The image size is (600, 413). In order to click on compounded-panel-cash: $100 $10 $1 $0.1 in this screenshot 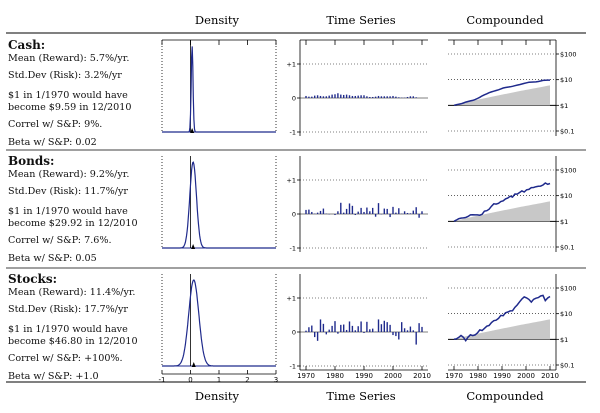, I will do `click(512, 87)`.